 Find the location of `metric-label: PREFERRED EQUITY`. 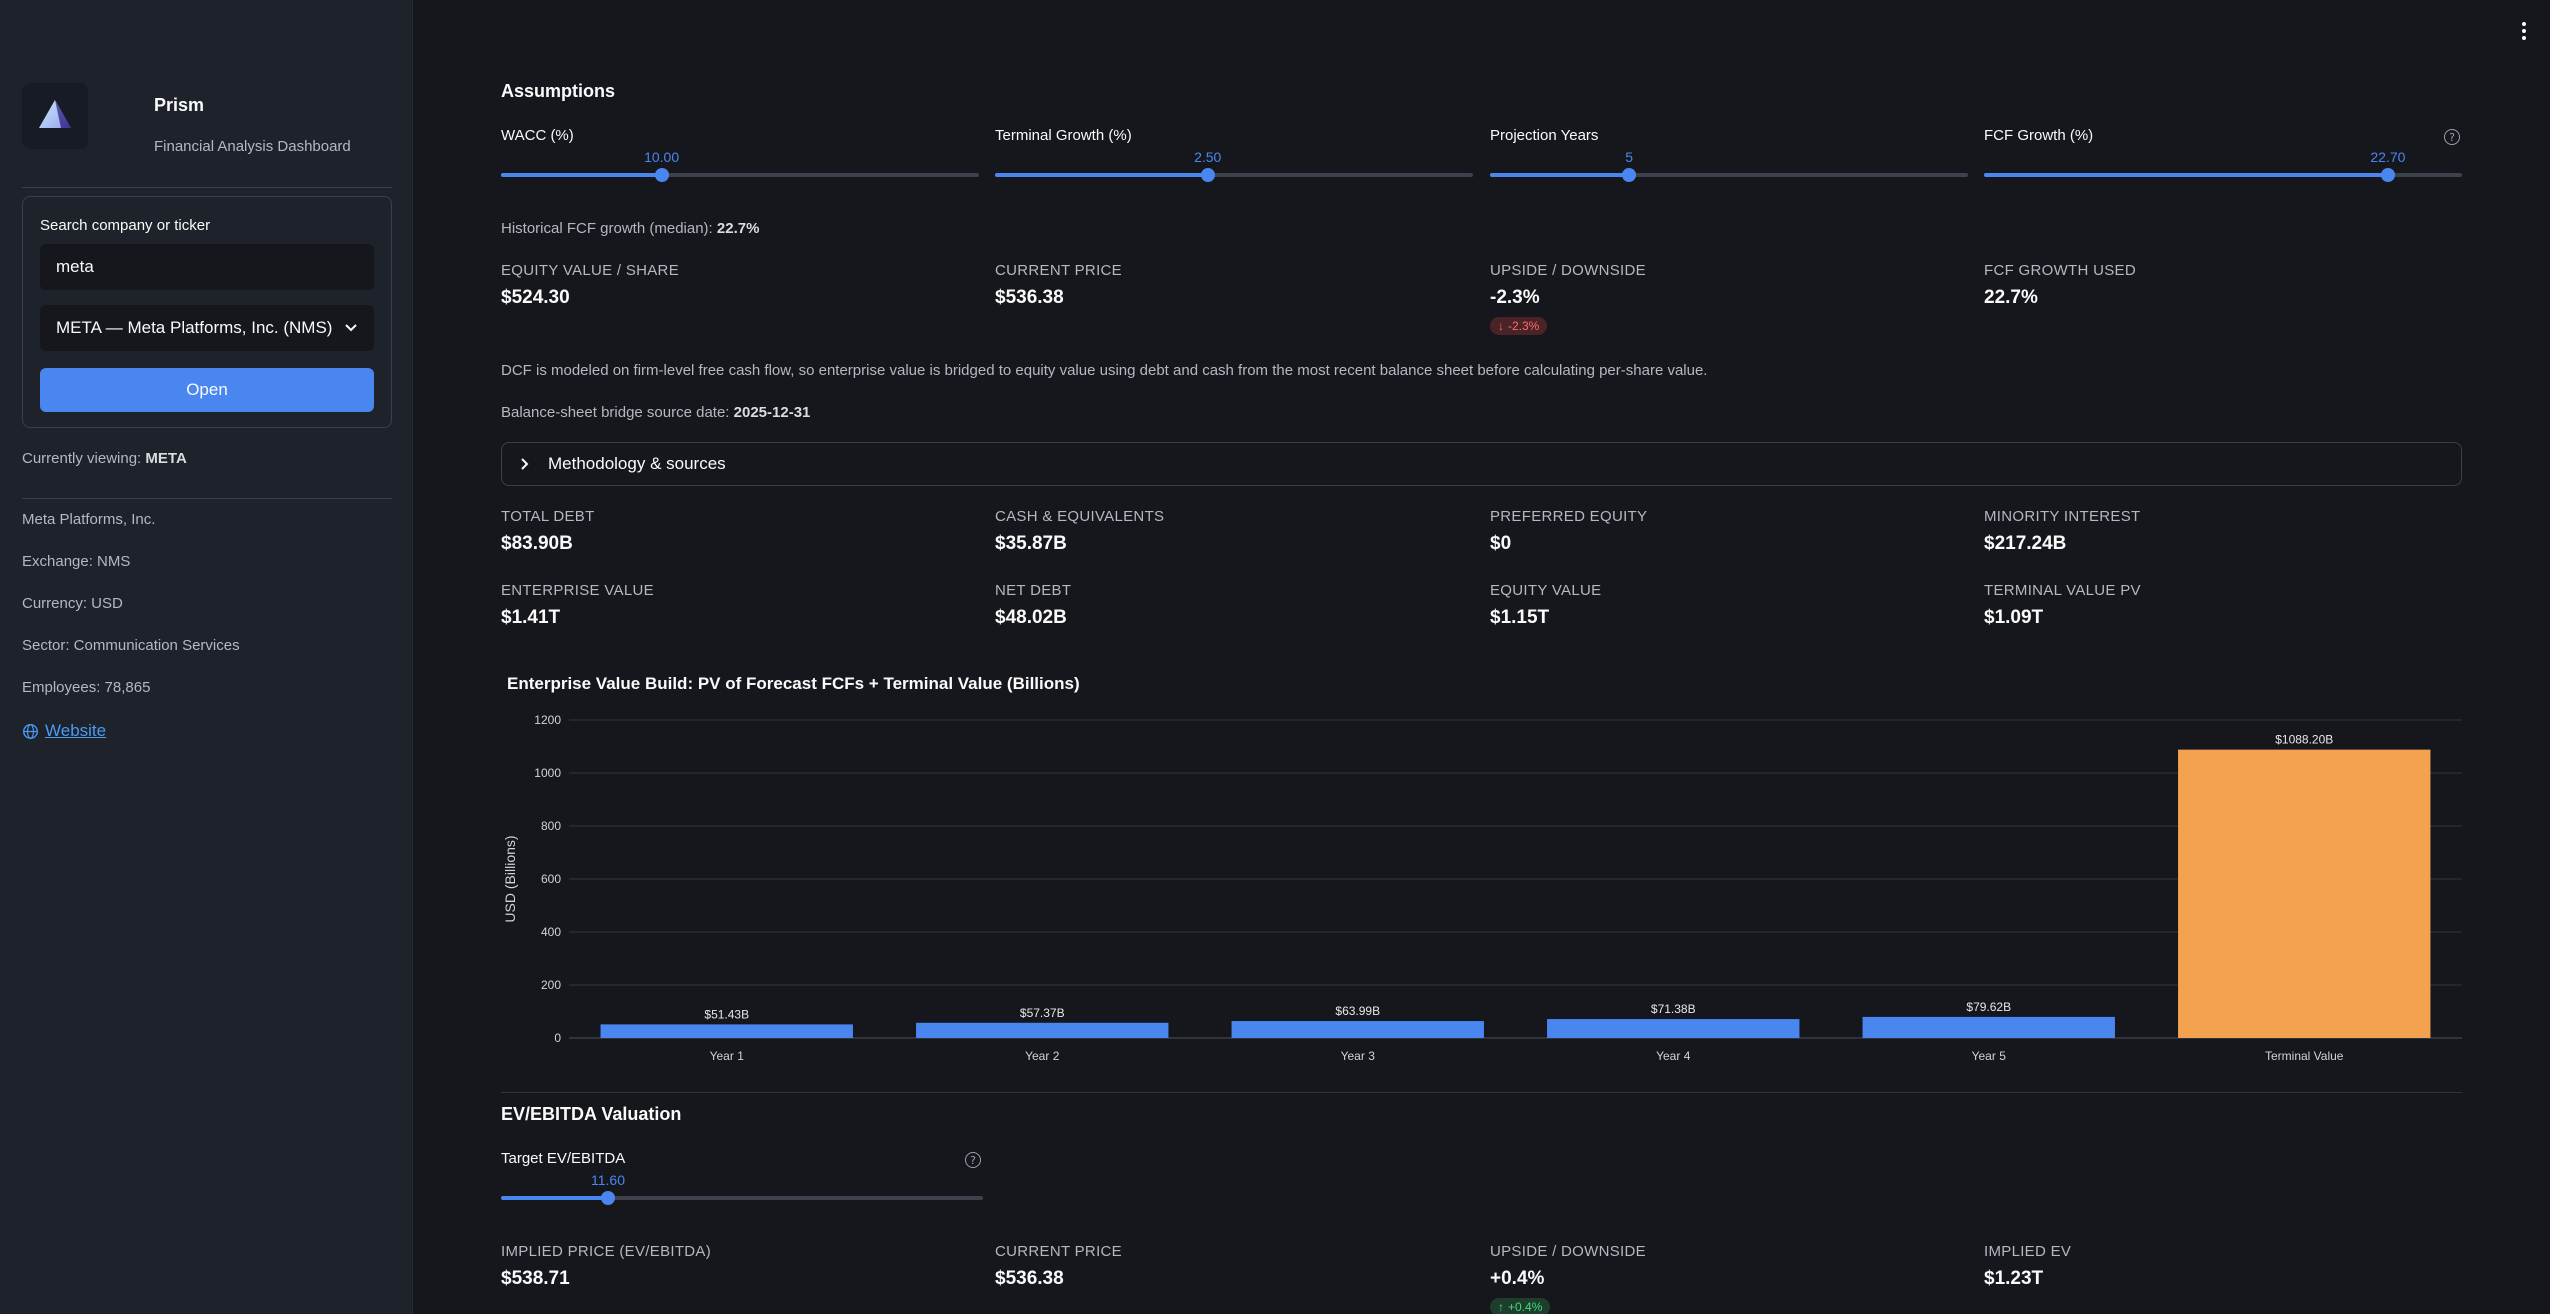

metric-label: PREFERRED EQUITY is located at coordinates (1569, 516).